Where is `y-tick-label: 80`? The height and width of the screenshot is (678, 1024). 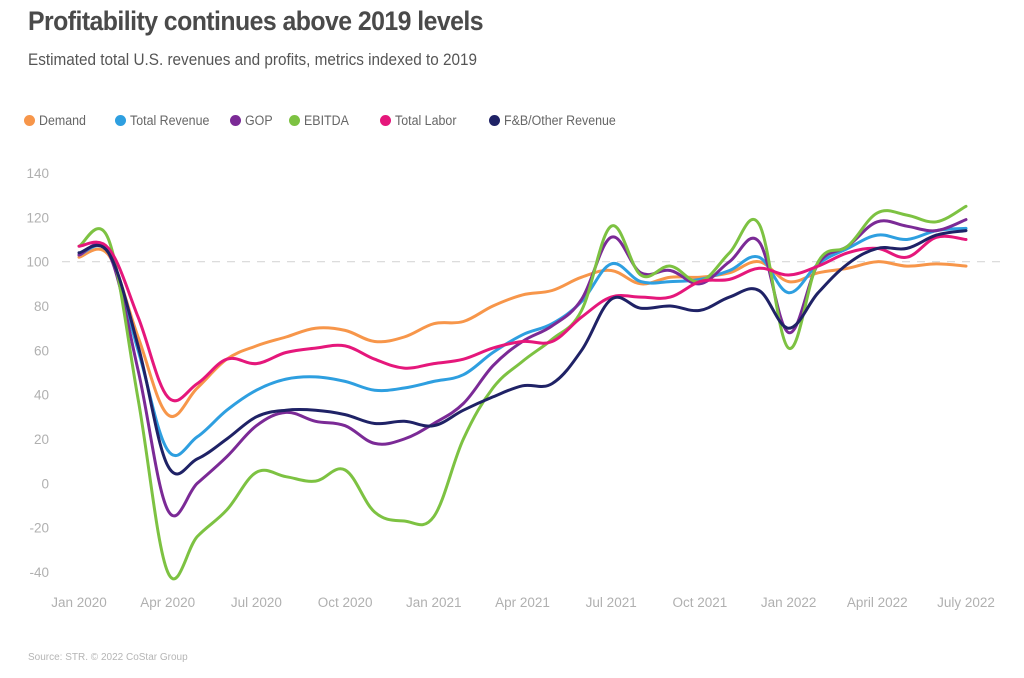
y-tick-label: 80 is located at coordinates (41, 306).